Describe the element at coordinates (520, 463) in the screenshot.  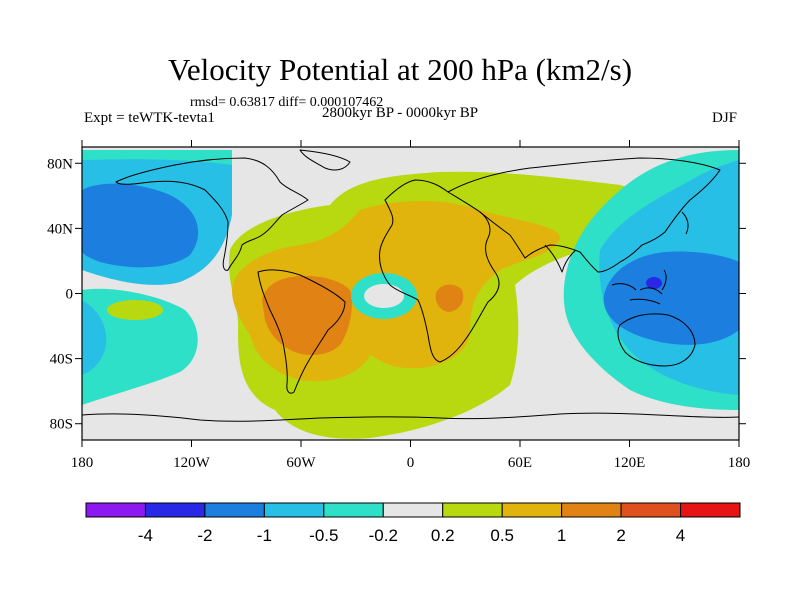
I see `x-tick-label: 60E` at that location.